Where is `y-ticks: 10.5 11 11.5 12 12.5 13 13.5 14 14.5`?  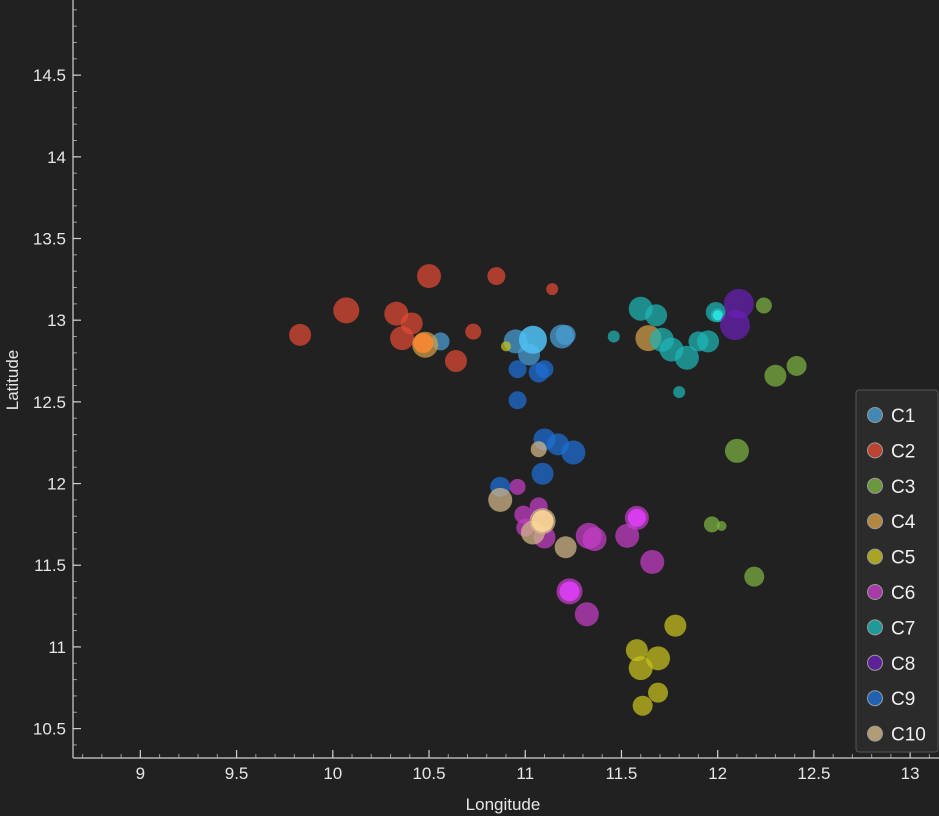
y-ticks: 10.5 11 11.5 12 12.5 13 13.5 14 14.5 is located at coordinates (57, 402).